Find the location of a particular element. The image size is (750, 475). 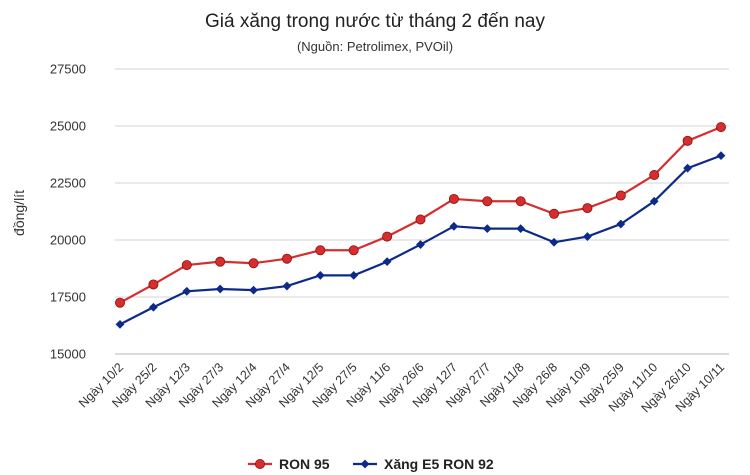

y-tick-label: 25000 is located at coordinates (68, 126).